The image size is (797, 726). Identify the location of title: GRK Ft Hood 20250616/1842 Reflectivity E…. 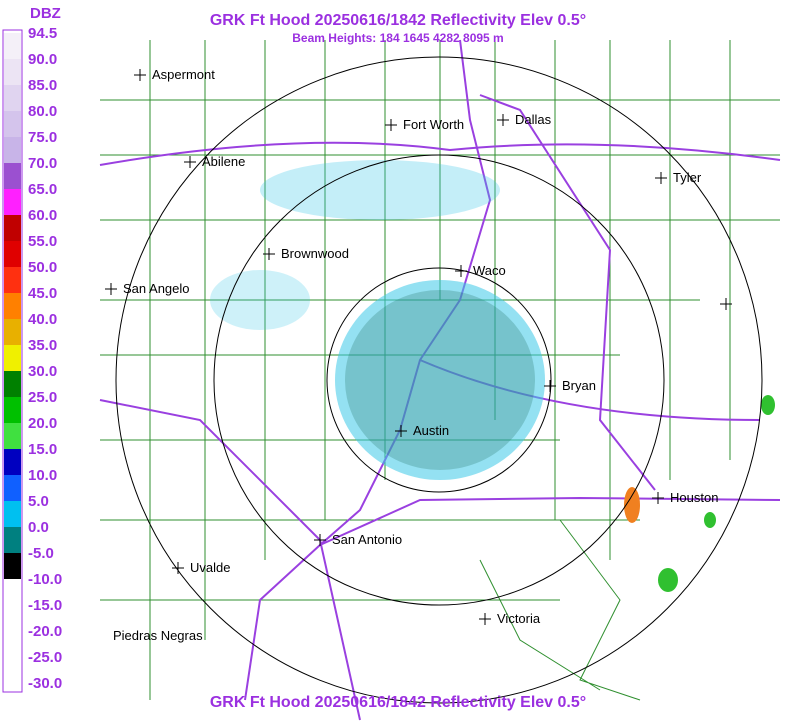
(398, 20).